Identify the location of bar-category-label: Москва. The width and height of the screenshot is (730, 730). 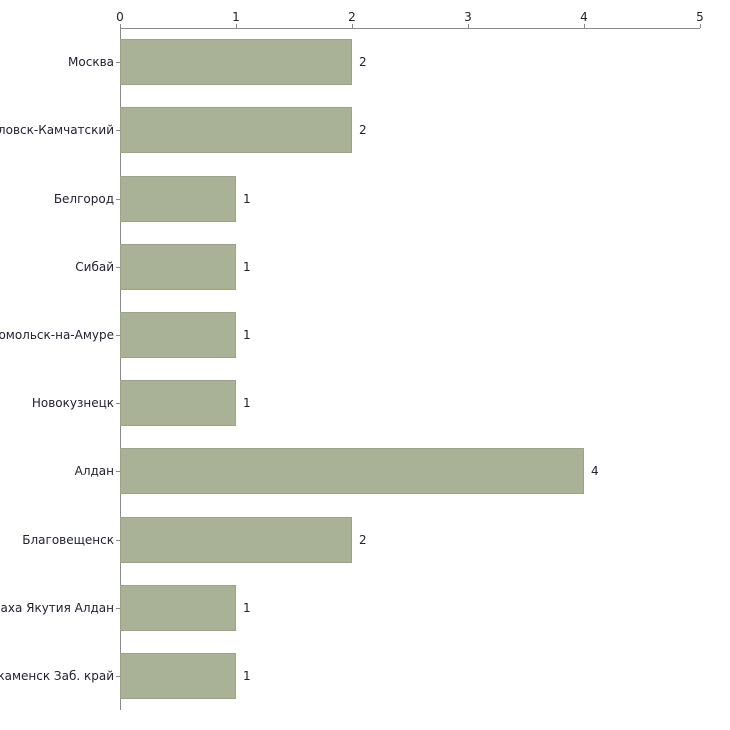
(91, 62).